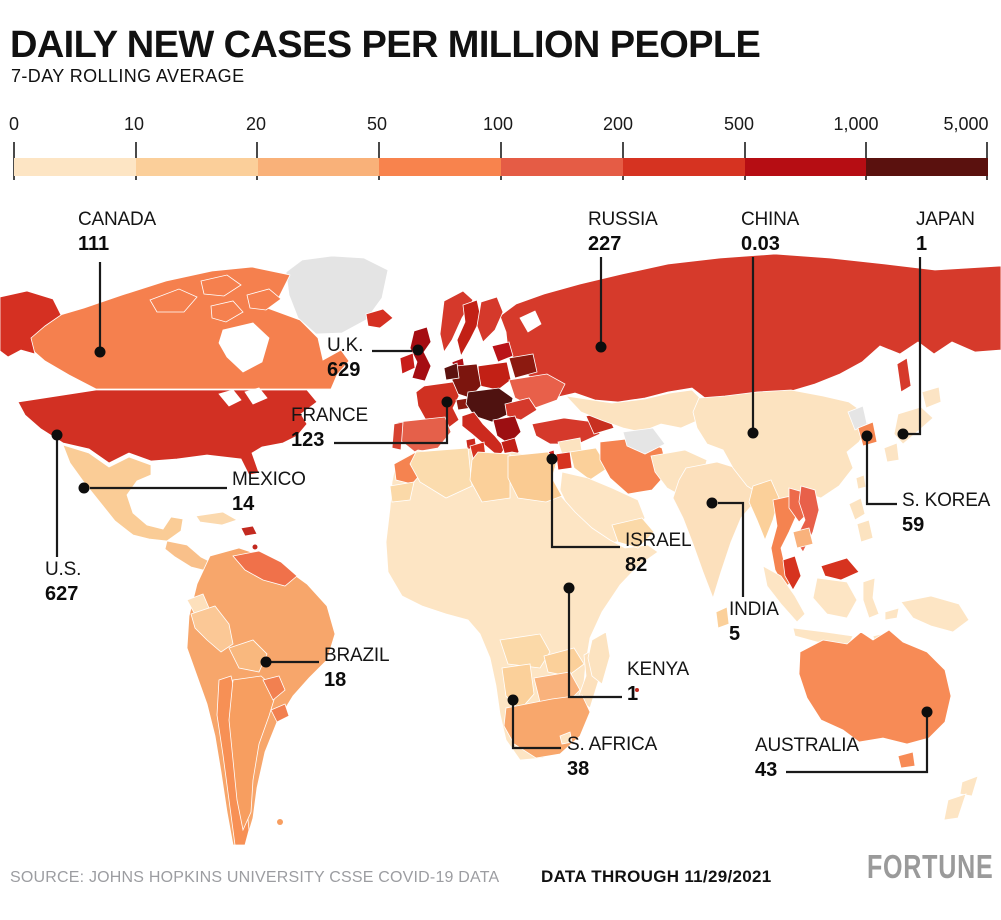  I want to click on country-france, so click(437, 405).